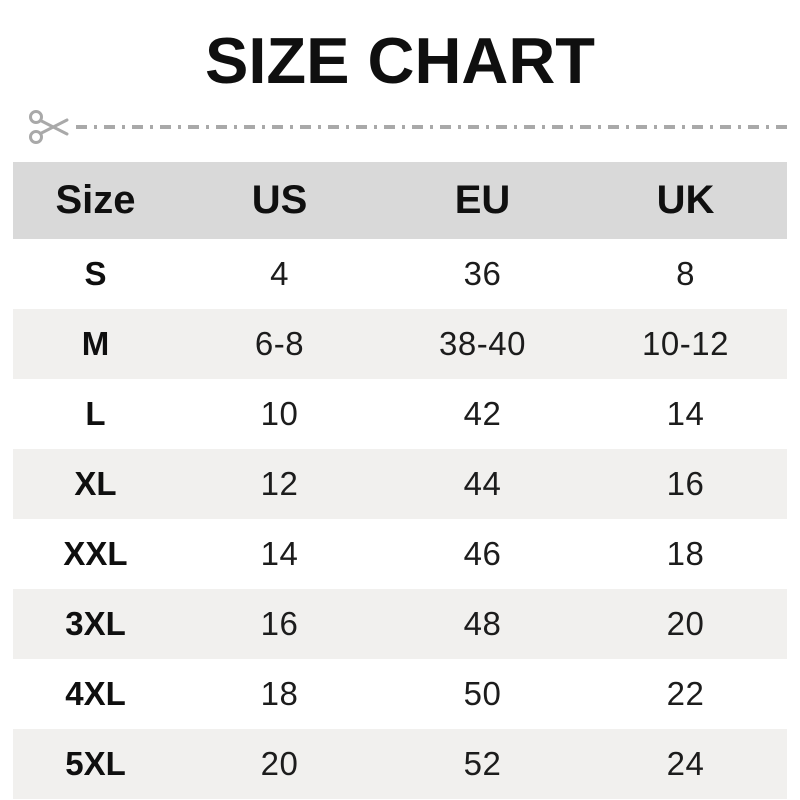 The width and height of the screenshot is (800, 800). Describe the element at coordinates (434, 127) in the screenshot. I see `dash-line` at that location.